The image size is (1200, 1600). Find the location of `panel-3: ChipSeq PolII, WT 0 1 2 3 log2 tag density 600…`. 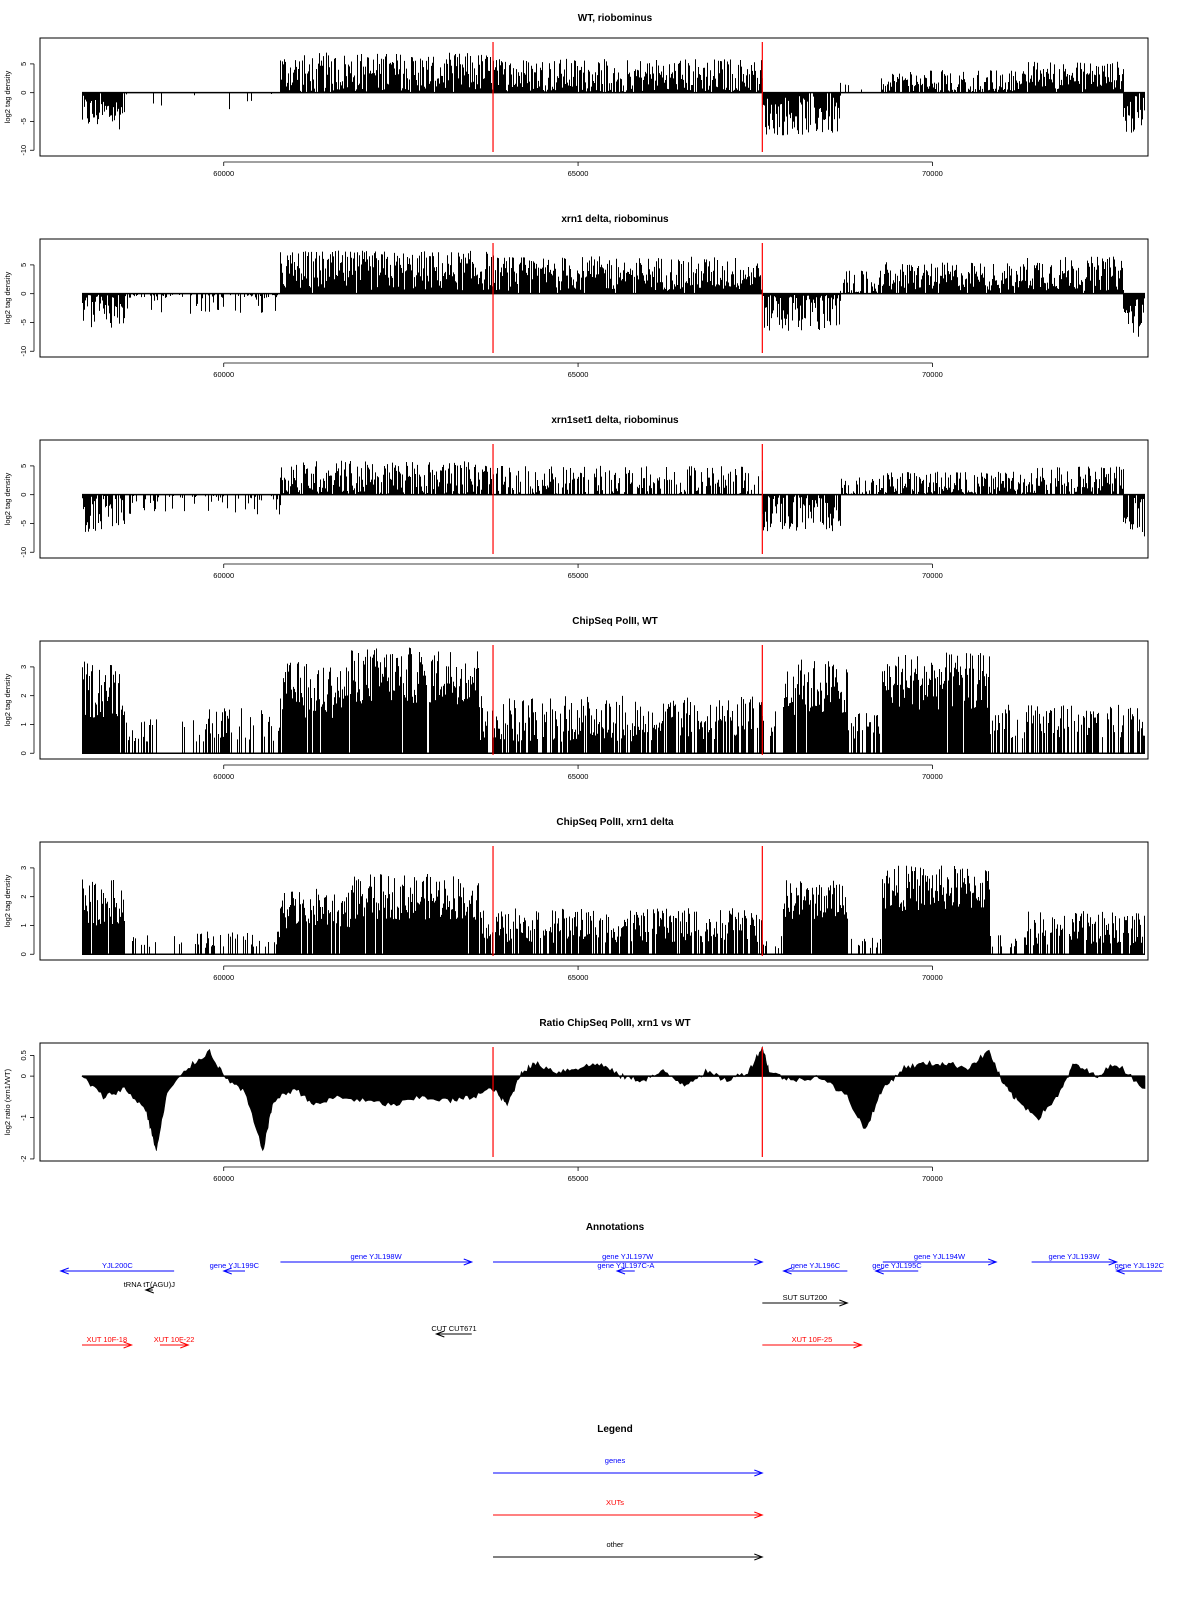

panel-3: ChipSeq PolII, WT 0 1 2 3 log2 tag density 600… is located at coordinates (576, 698).